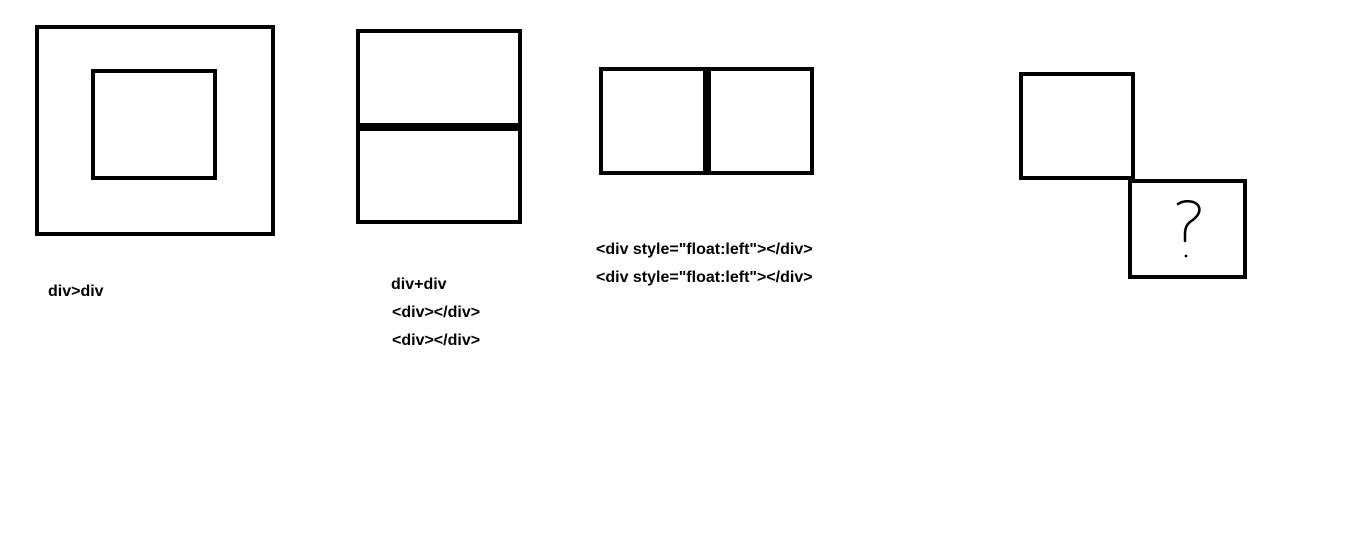 The image size is (1360, 543). I want to click on diagonal-box-top, so click(1077, 126).